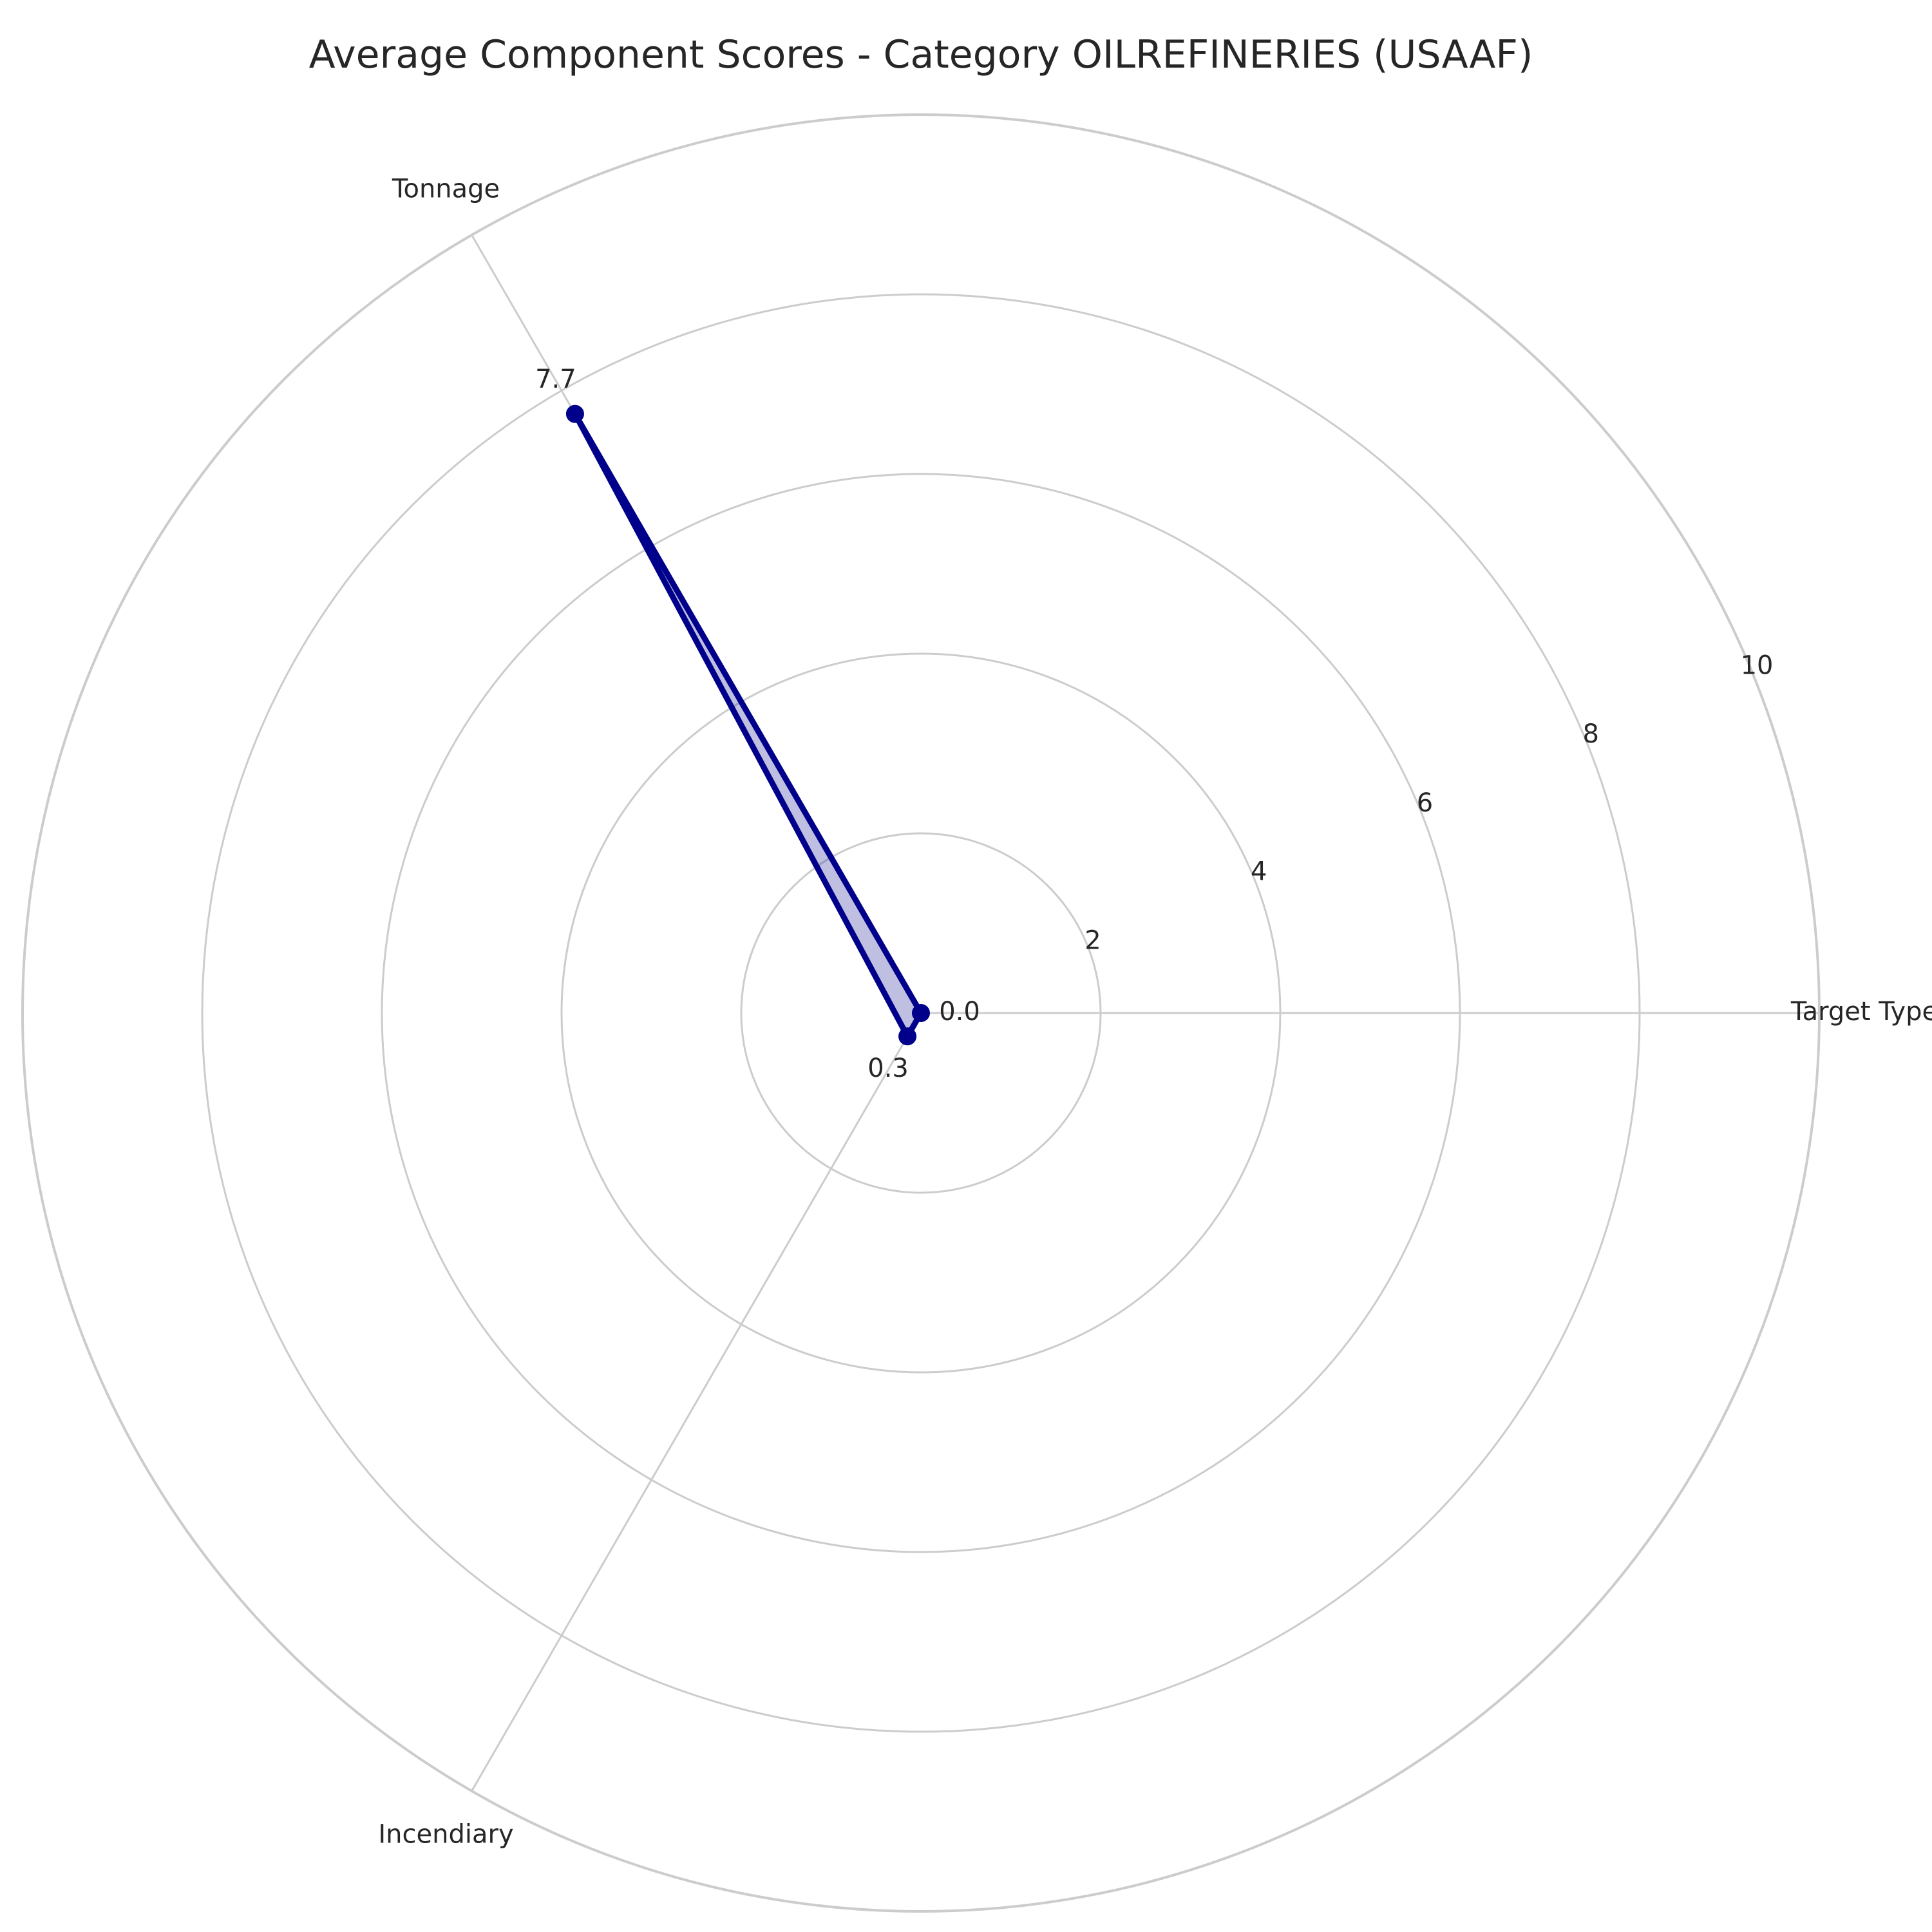 The height and width of the screenshot is (1932, 1932). Describe the element at coordinates (888, 1068) in the screenshot. I see `value-label: 0.3` at that location.